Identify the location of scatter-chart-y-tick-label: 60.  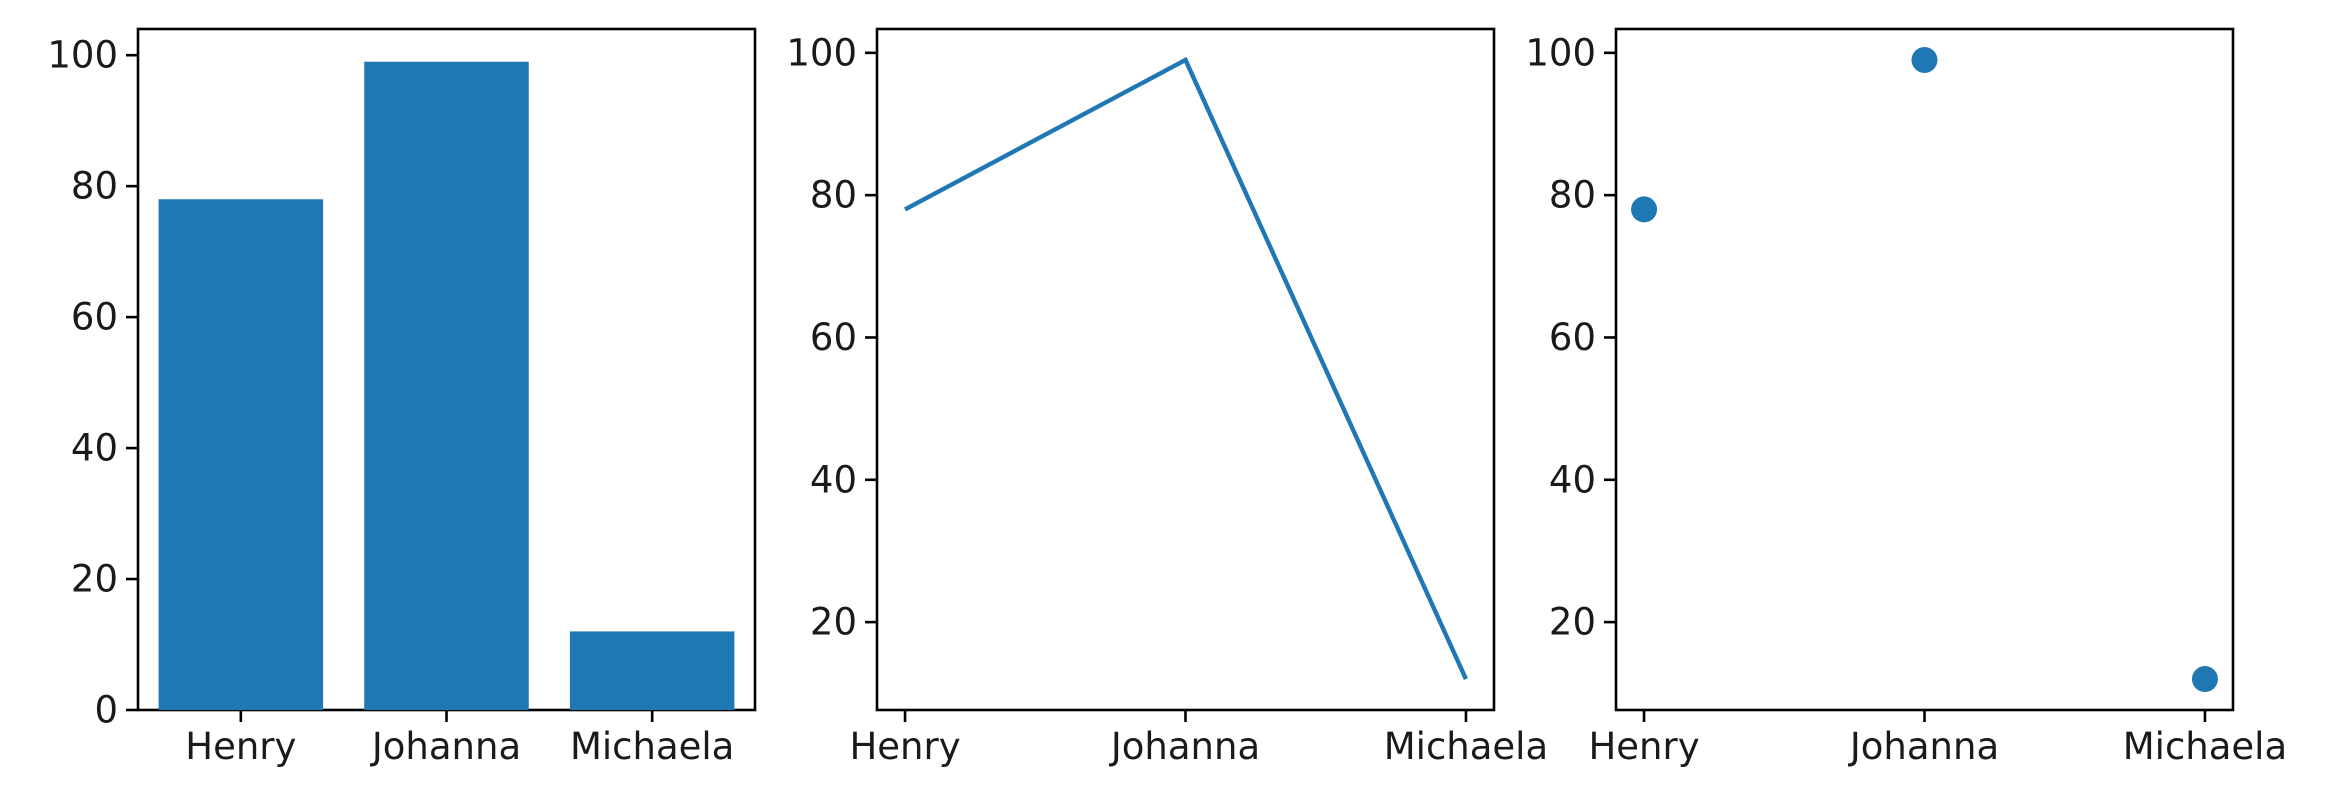
(1572, 337).